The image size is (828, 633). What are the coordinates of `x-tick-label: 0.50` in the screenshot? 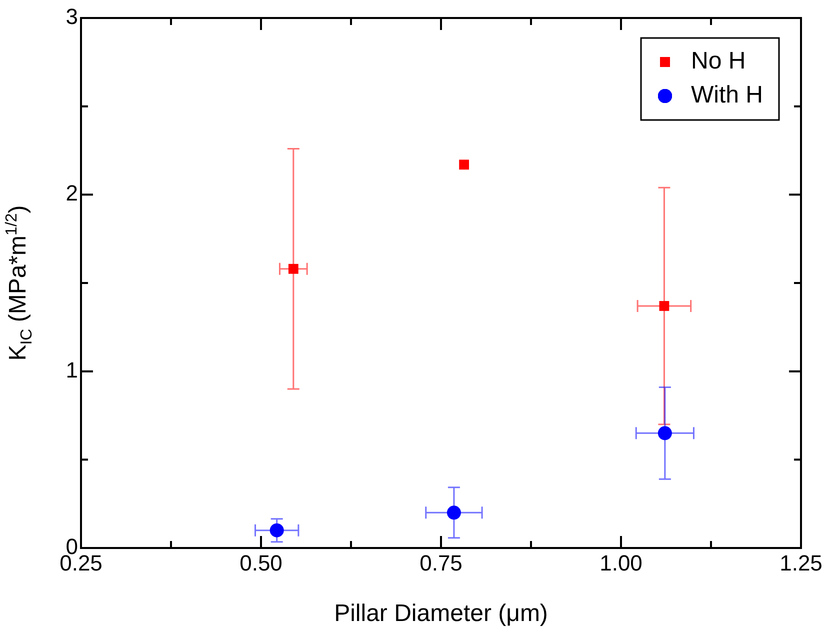 It's located at (261, 563).